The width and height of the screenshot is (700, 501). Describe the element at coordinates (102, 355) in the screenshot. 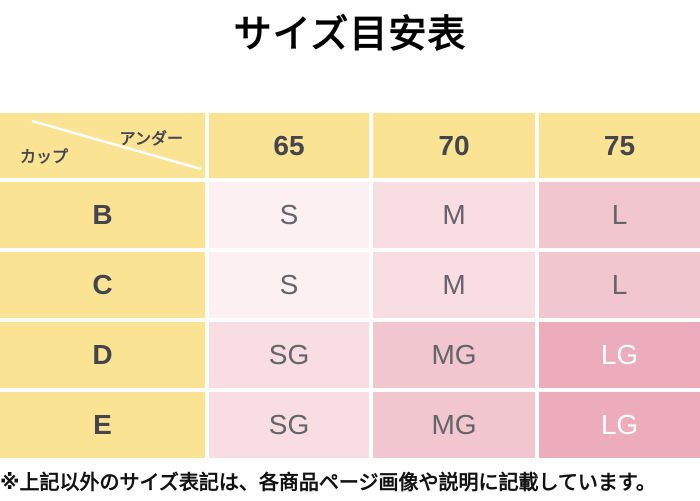

I see `row-header-d: D` at that location.